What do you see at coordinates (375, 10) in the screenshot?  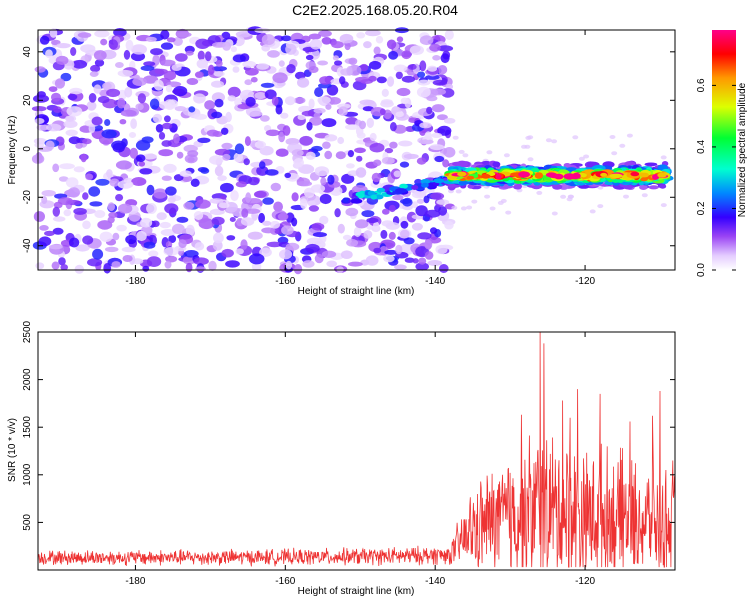 I see `chart-title: C2E2.2025.168.05.20.R04` at bounding box center [375, 10].